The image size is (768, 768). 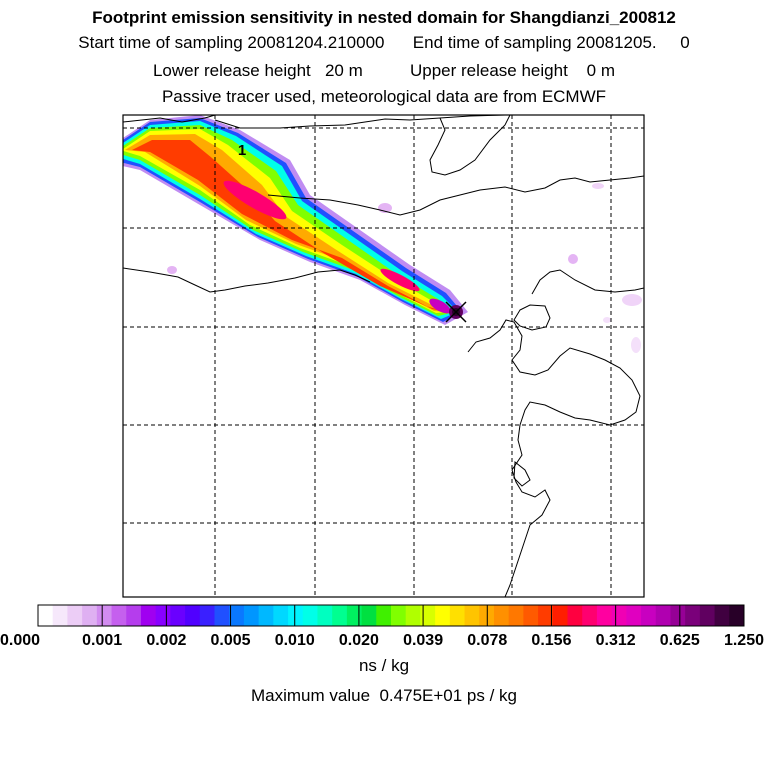 I want to click on colorbar-tick-label: 0.001, so click(x=102, y=640).